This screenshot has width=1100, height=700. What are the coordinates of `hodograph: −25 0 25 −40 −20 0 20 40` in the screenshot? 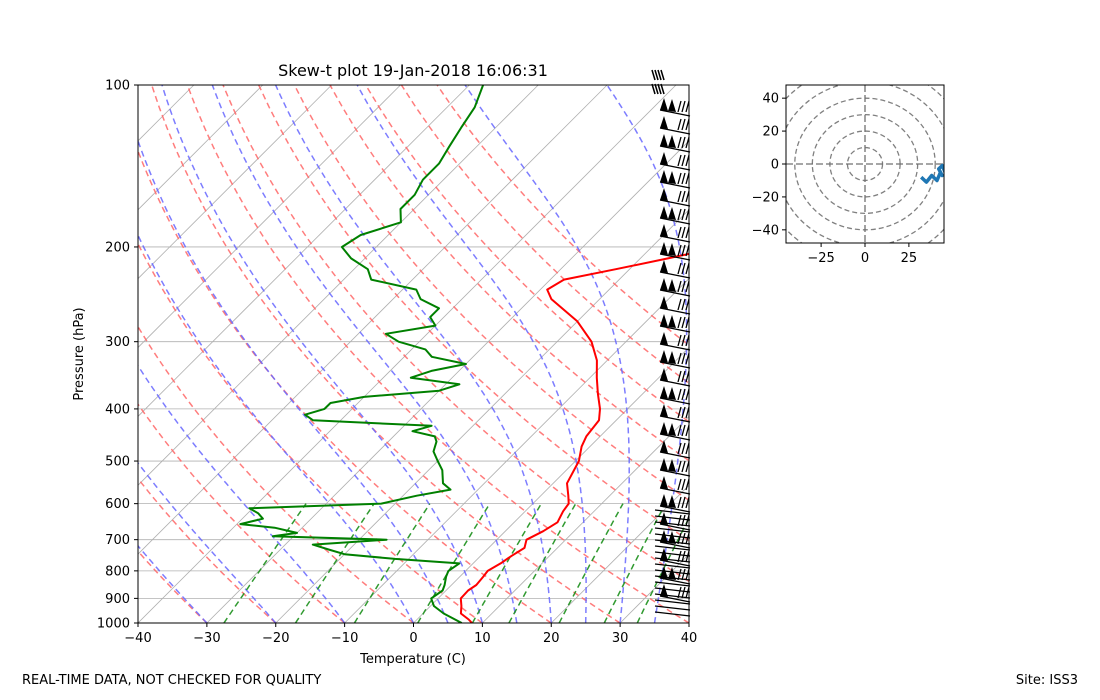 It's located at (848, 175).